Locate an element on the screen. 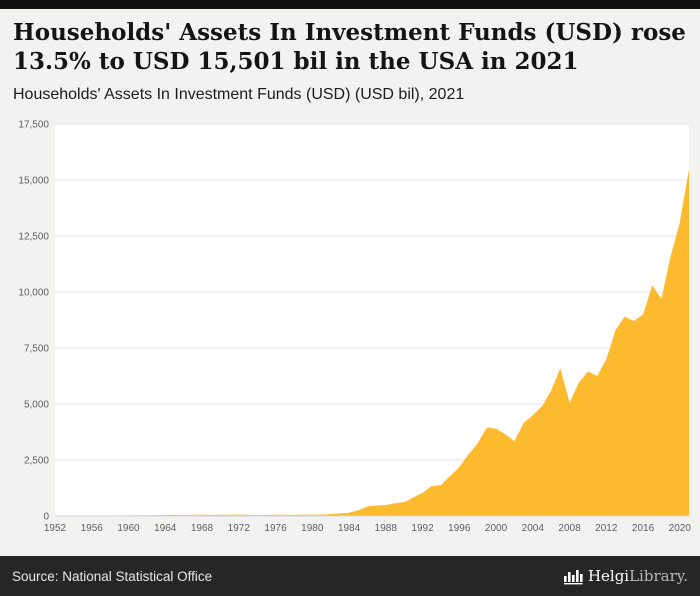  logo-bars-icon is located at coordinates (573, 577).